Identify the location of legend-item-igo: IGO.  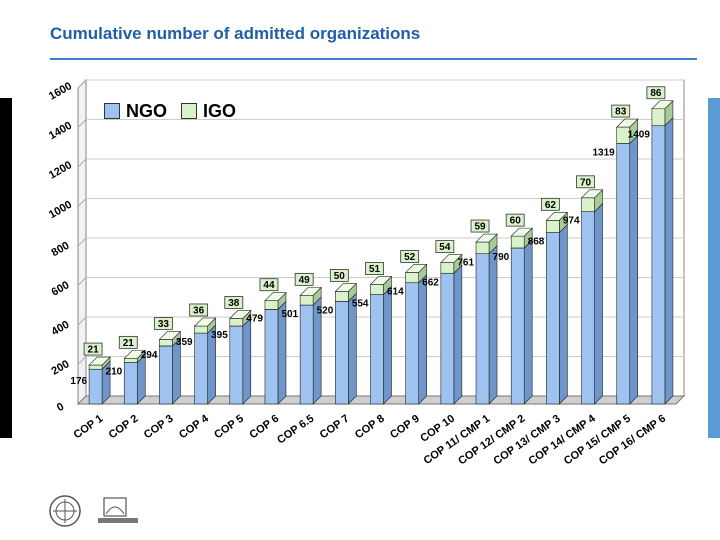
(208, 111).